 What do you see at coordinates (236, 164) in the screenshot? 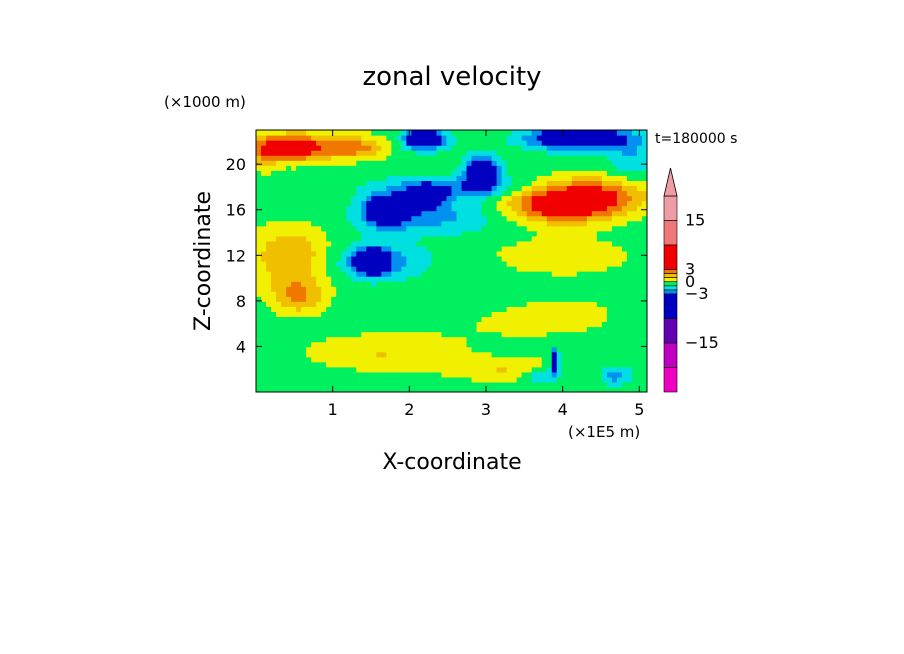
I see `y-tick-label: 20` at bounding box center [236, 164].